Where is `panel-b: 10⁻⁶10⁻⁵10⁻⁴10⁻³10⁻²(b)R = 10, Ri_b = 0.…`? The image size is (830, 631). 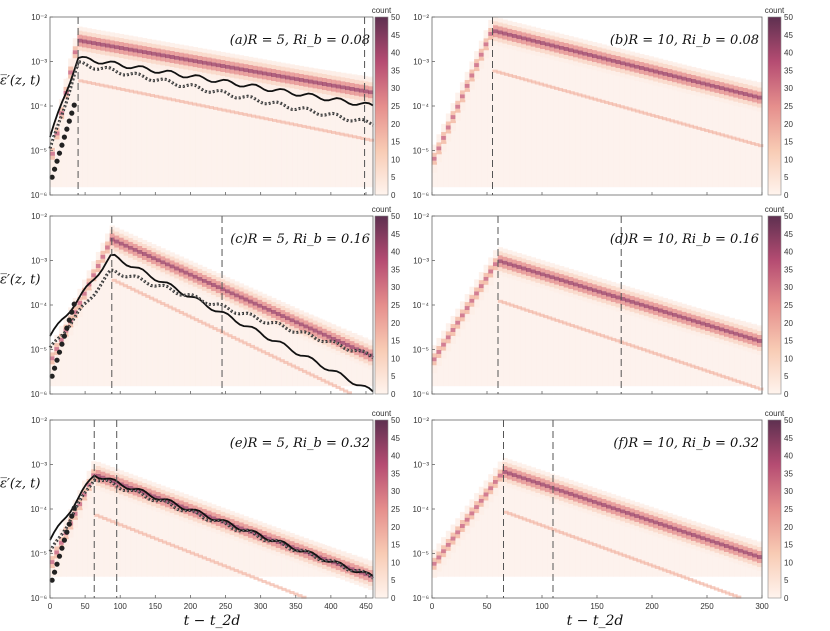 panel-b: 10⁻⁶10⁻⁵10⁻⁴10⁻³10⁻²(b)R = 10, Ri_b = 0.… is located at coordinates (602, 103).